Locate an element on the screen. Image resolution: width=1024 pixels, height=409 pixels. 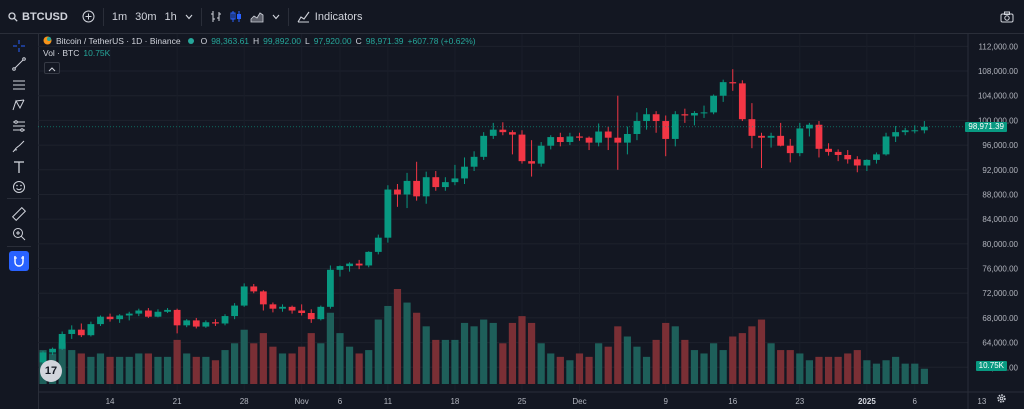
interval-30m-button: 30m is located at coordinates (145, 16).